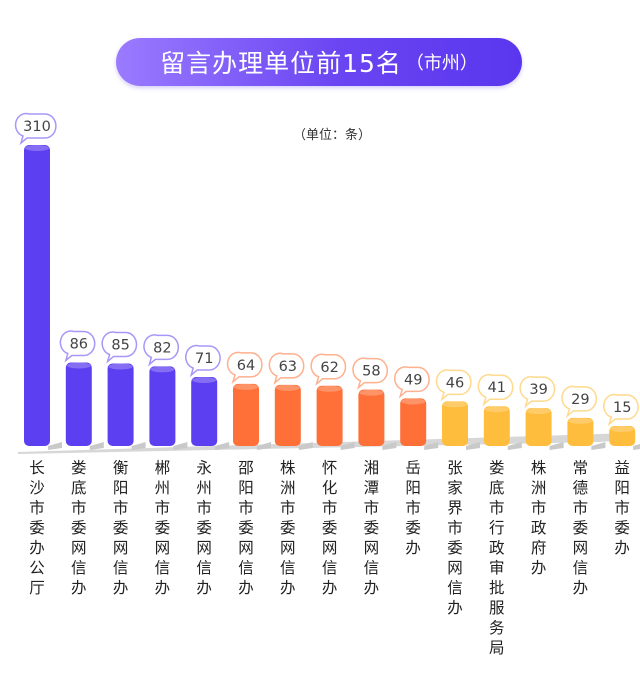 The image size is (640, 676). Describe the element at coordinates (538, 518) in the screenshot. I see `category-label: 株洲市政府办` at that location.